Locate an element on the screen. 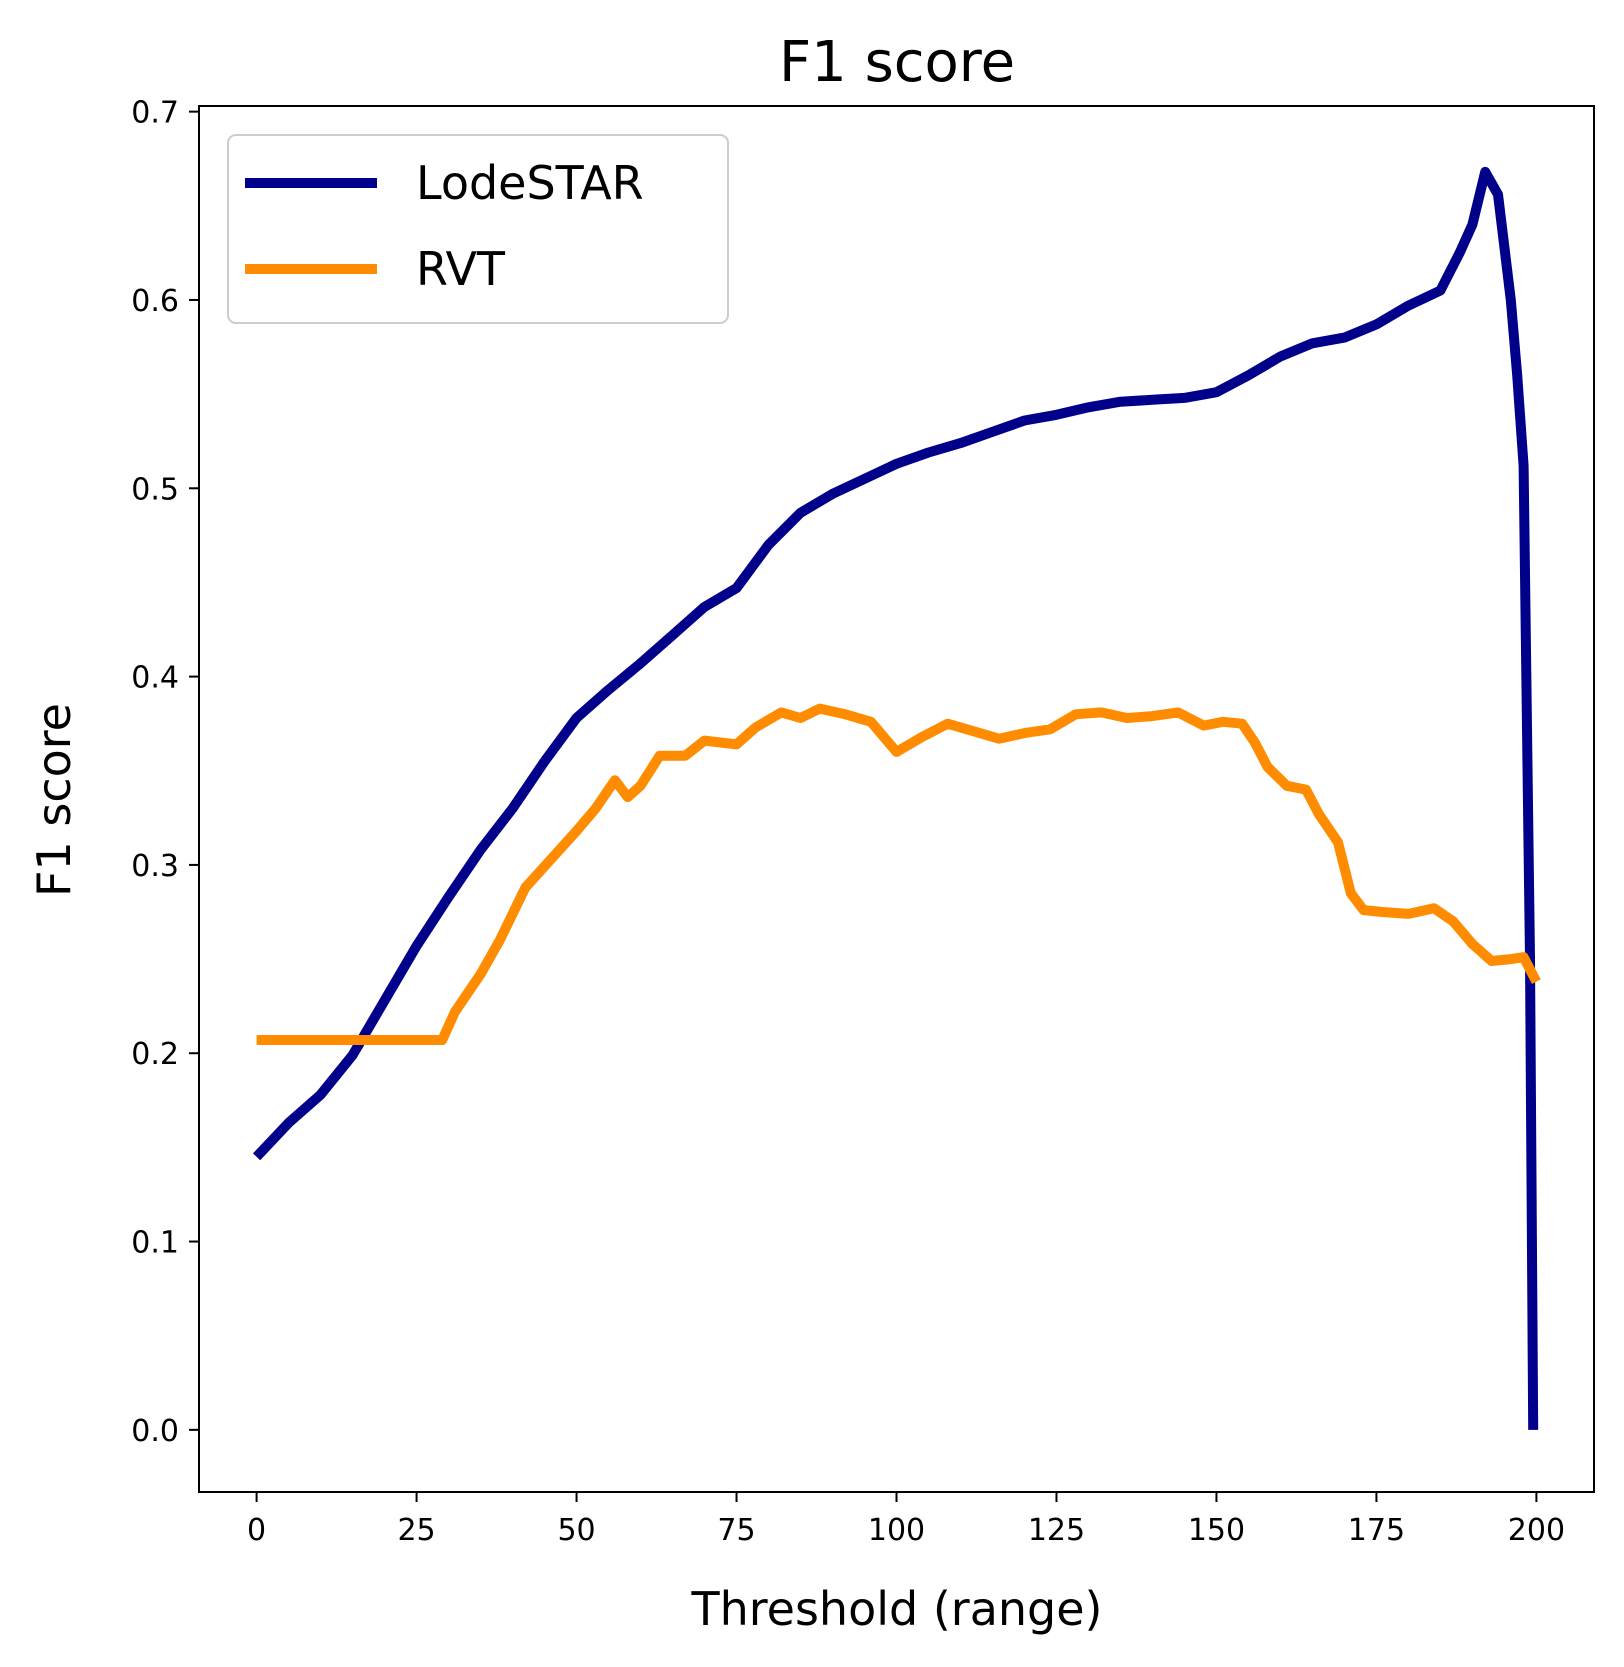 This screenshot has width=1624, height=1667. y-axis: 0.0 0.1 0.2 0.3 0.4 0.5 0.6 0.7 is located at coordinates (165, 772).